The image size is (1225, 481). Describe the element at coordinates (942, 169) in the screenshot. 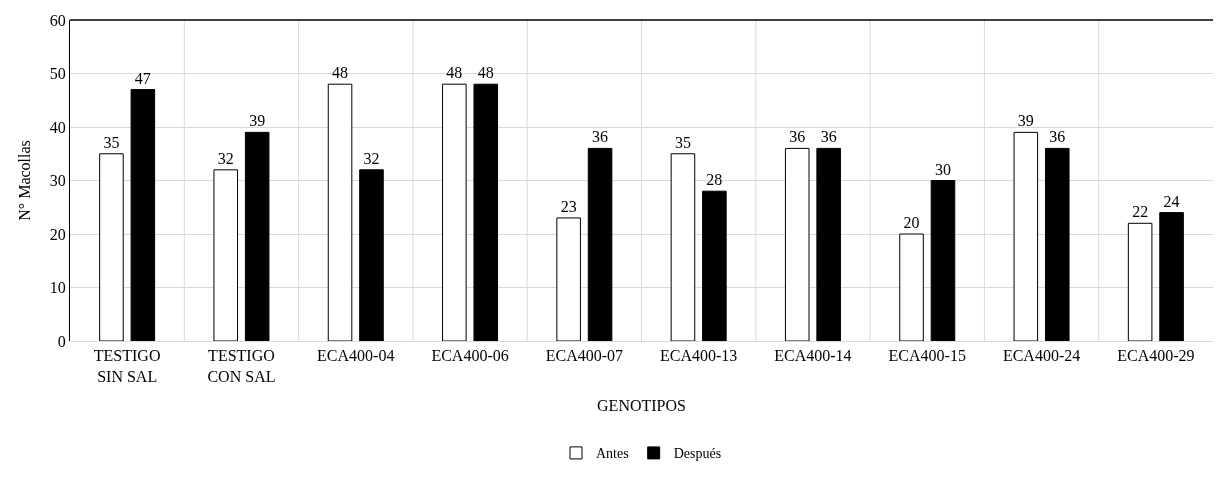

I see `data-label: 30` at that location.